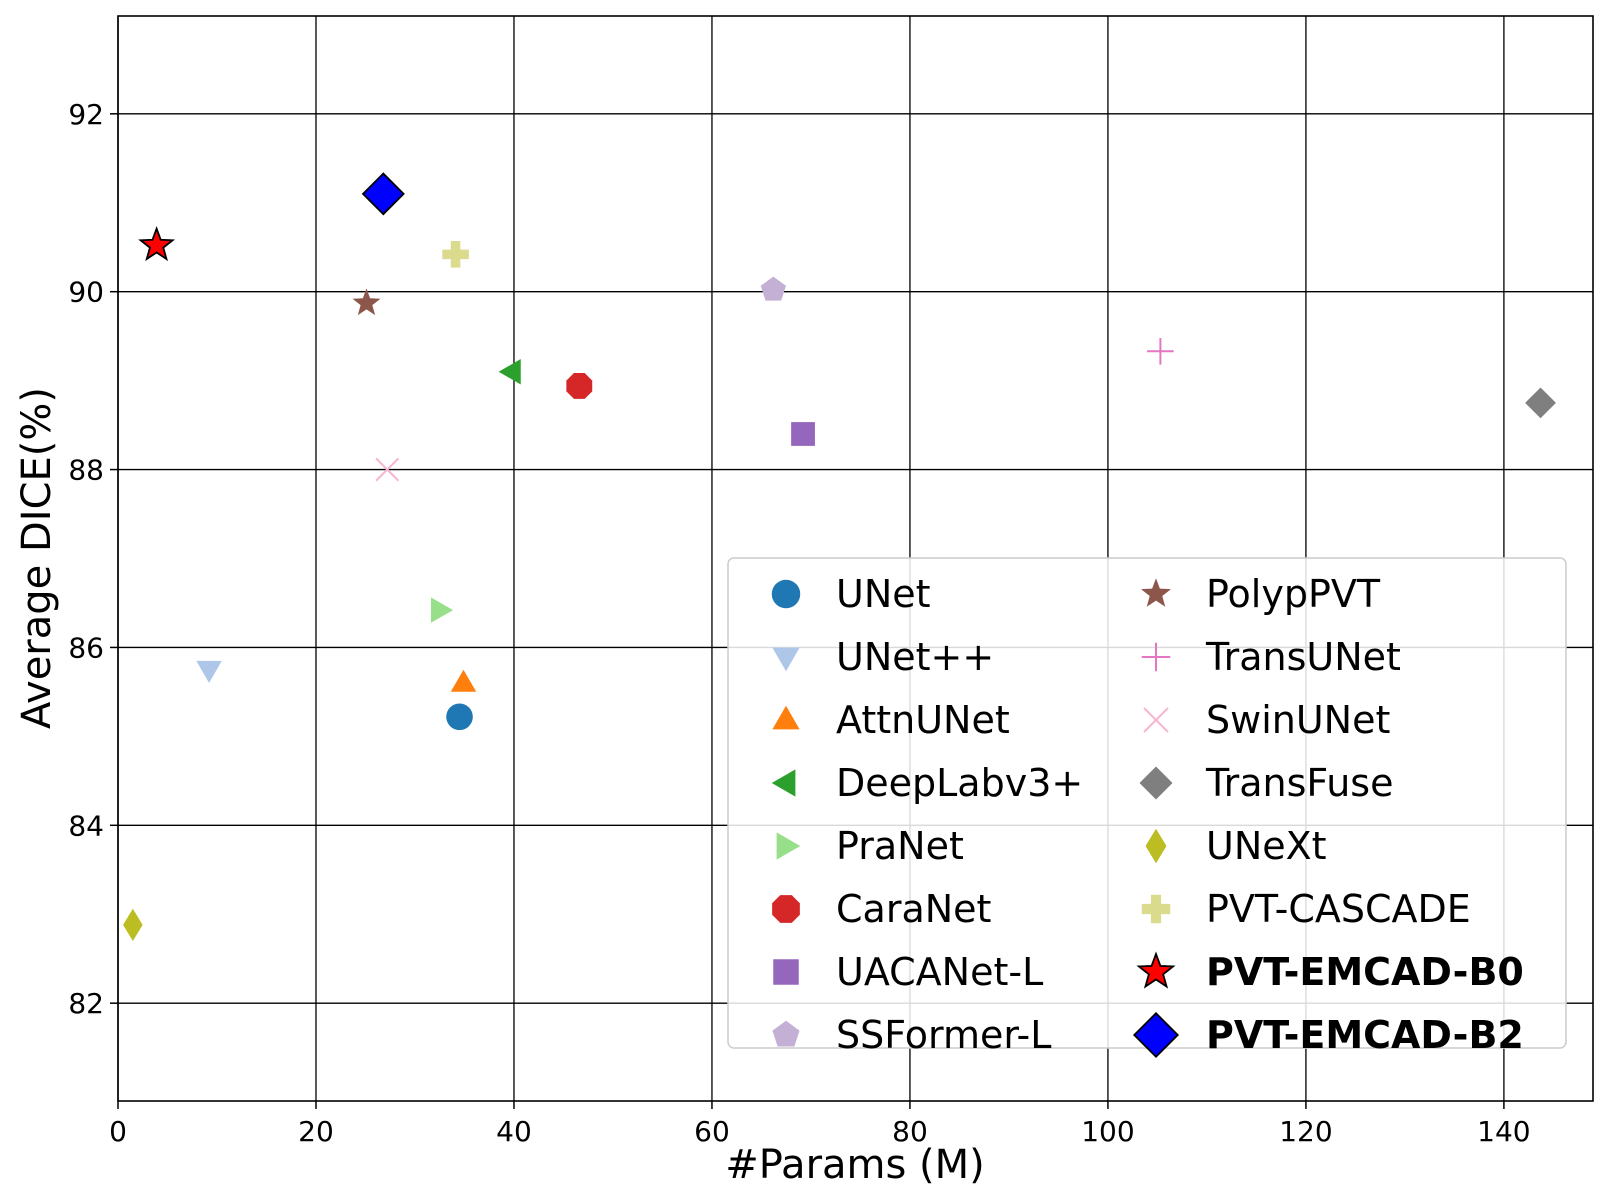 This screenshot has width=1600, height=1200. What do you see at coordinates (900, 846) in the screenshot?
I see `legend-label: PraNet` at bounding box center [900, 846].